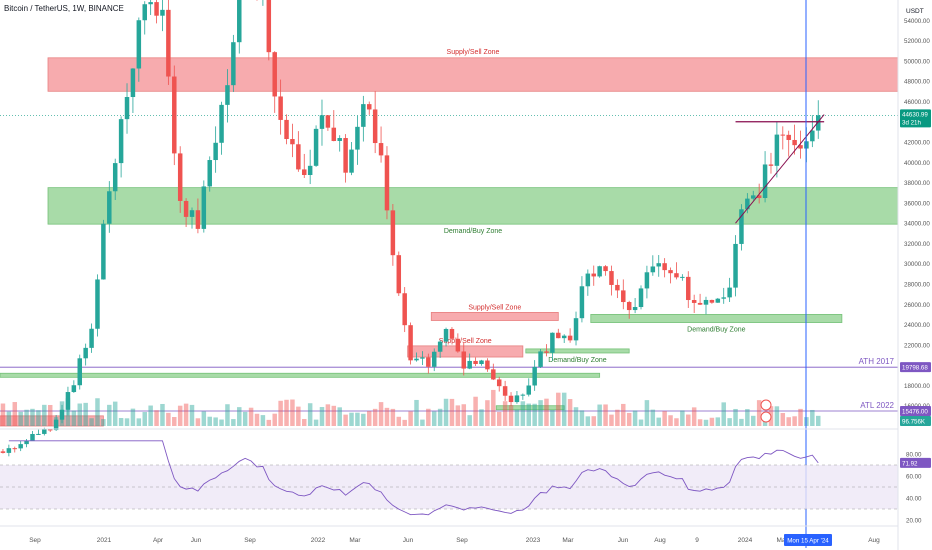 This screenshot has width=932, height=550. I want to click on time-tick: 2024, so click(745, 540).